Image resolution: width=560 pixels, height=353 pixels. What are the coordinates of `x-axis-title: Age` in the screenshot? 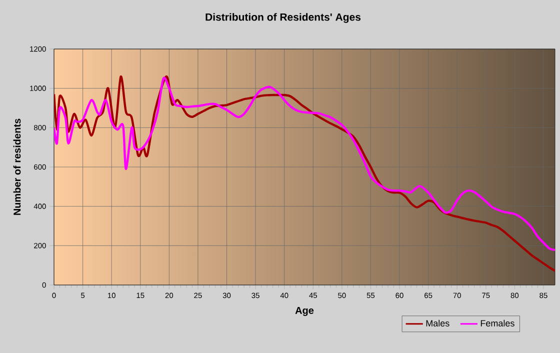 It's located at (304, 311).